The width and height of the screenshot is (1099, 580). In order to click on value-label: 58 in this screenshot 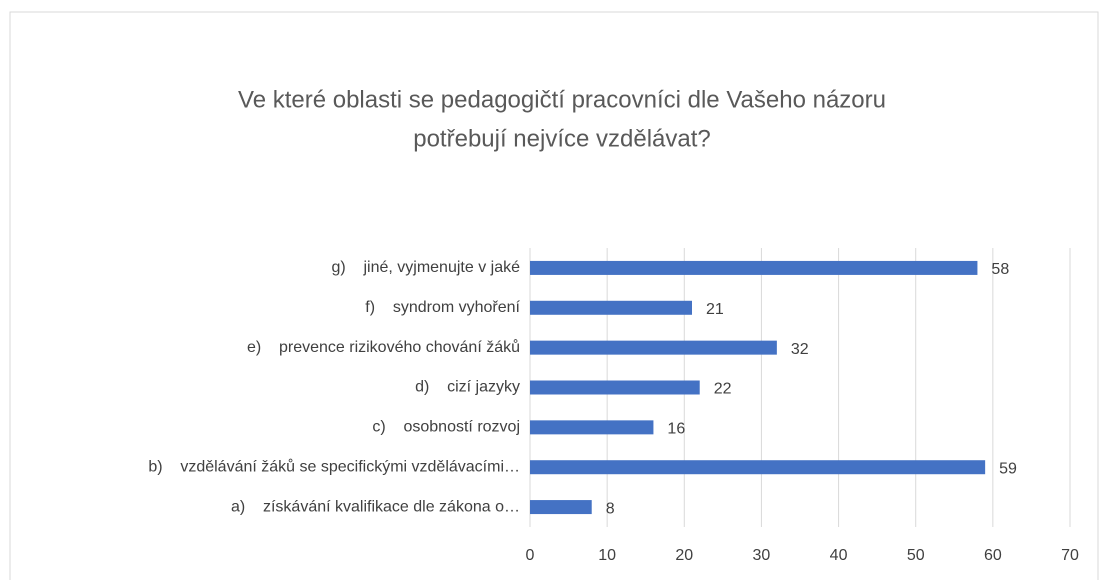, I will do `click(1000, 269)`.